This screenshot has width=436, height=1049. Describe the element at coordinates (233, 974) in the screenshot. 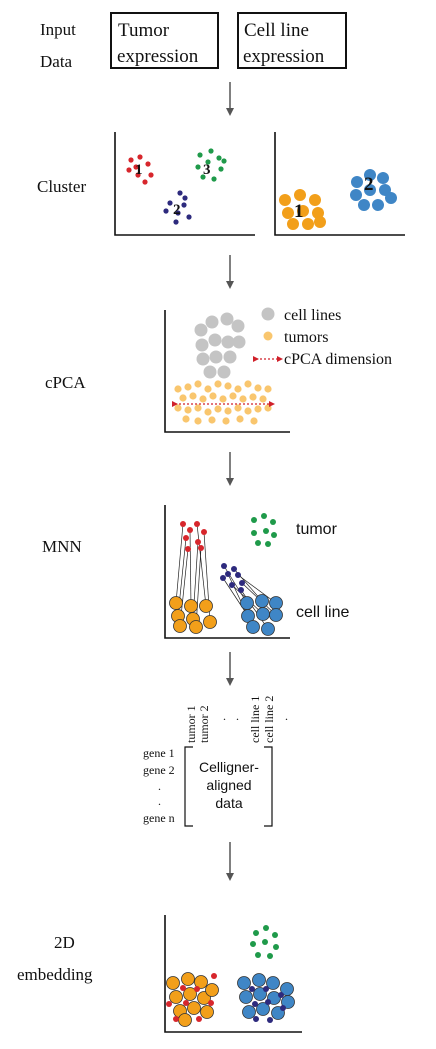

I see `embedding-axes` at that location.